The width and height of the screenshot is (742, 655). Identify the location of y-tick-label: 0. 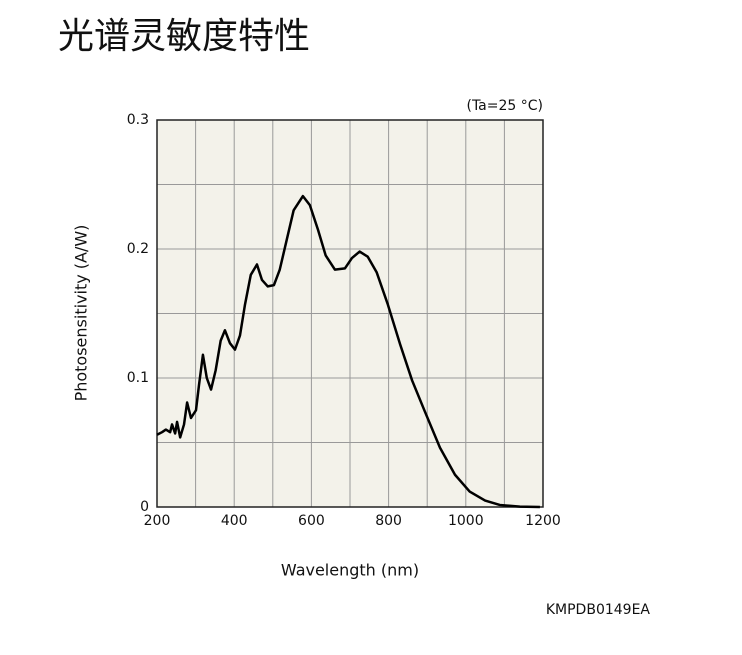
(144, 507).